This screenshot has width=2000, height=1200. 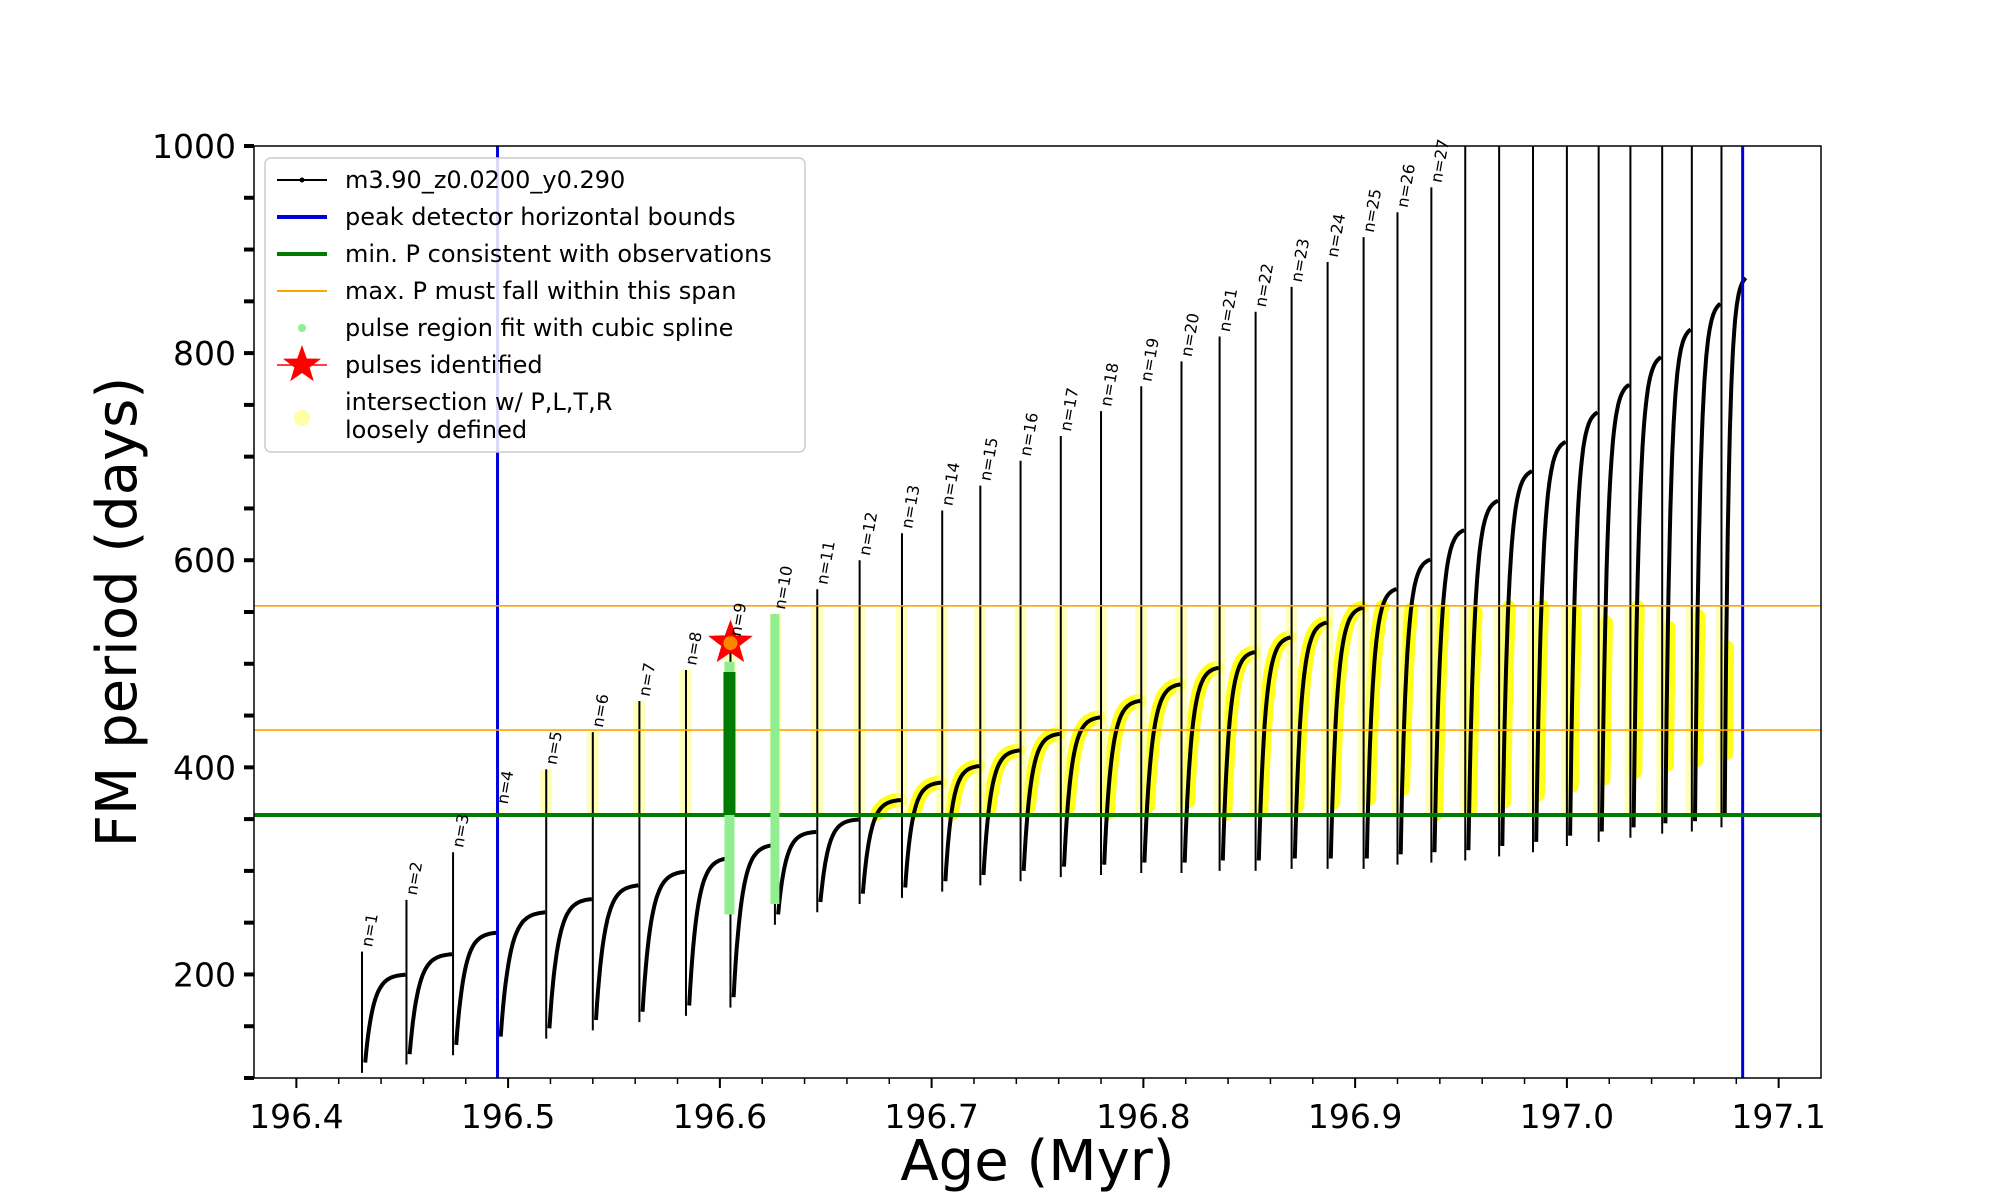 I want to click on pulse-label: n=8, so click(x=693, y=648).